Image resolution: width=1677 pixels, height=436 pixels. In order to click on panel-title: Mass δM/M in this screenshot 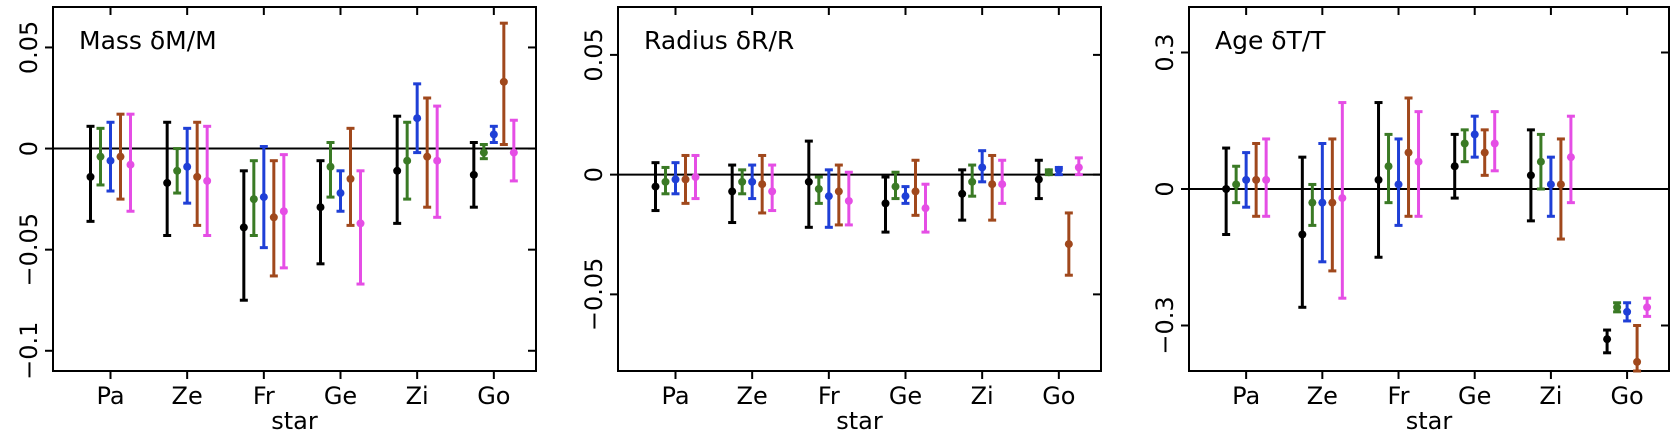, I will do `click(148, 40)`.